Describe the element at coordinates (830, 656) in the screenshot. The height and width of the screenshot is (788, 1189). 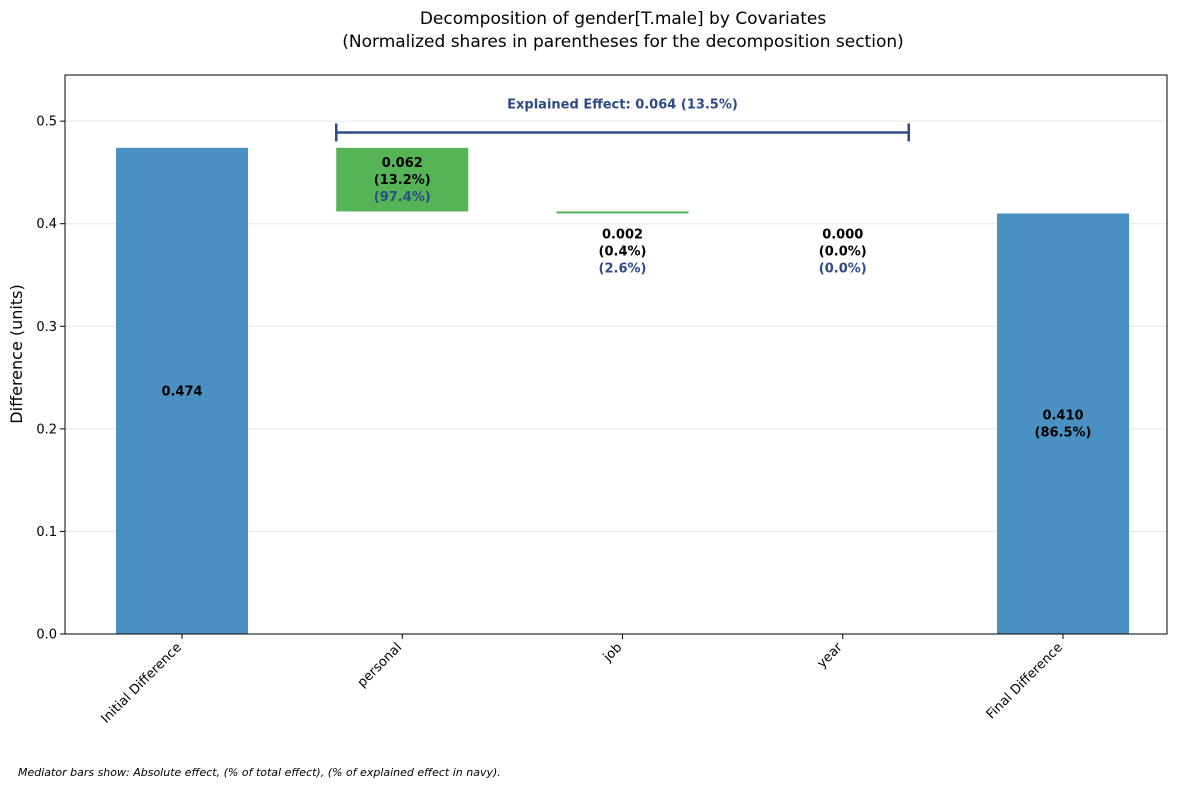
I see `x-tick-label: year` at that location.